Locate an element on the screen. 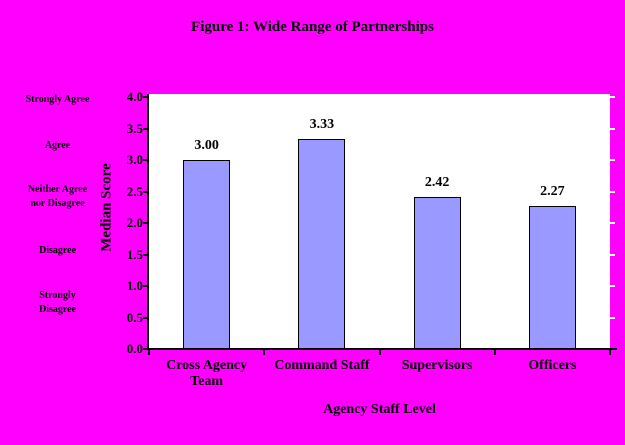 This screenshot has width=625, height=445. x-category-label-line: Supervisors is located at coordinates (437, 365).